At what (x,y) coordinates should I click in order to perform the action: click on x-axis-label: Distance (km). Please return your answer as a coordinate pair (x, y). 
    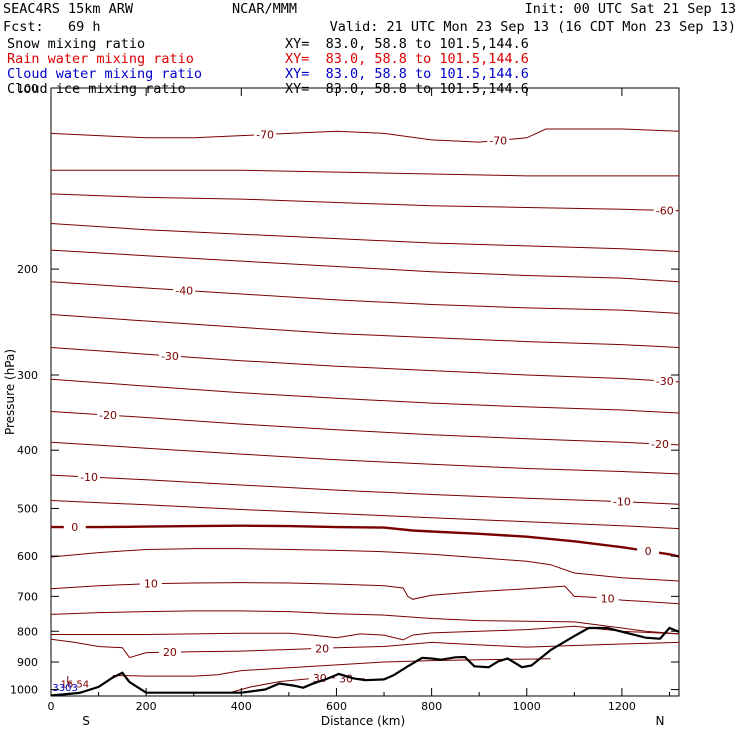
    Looking at the image, I should click on (363, 721).